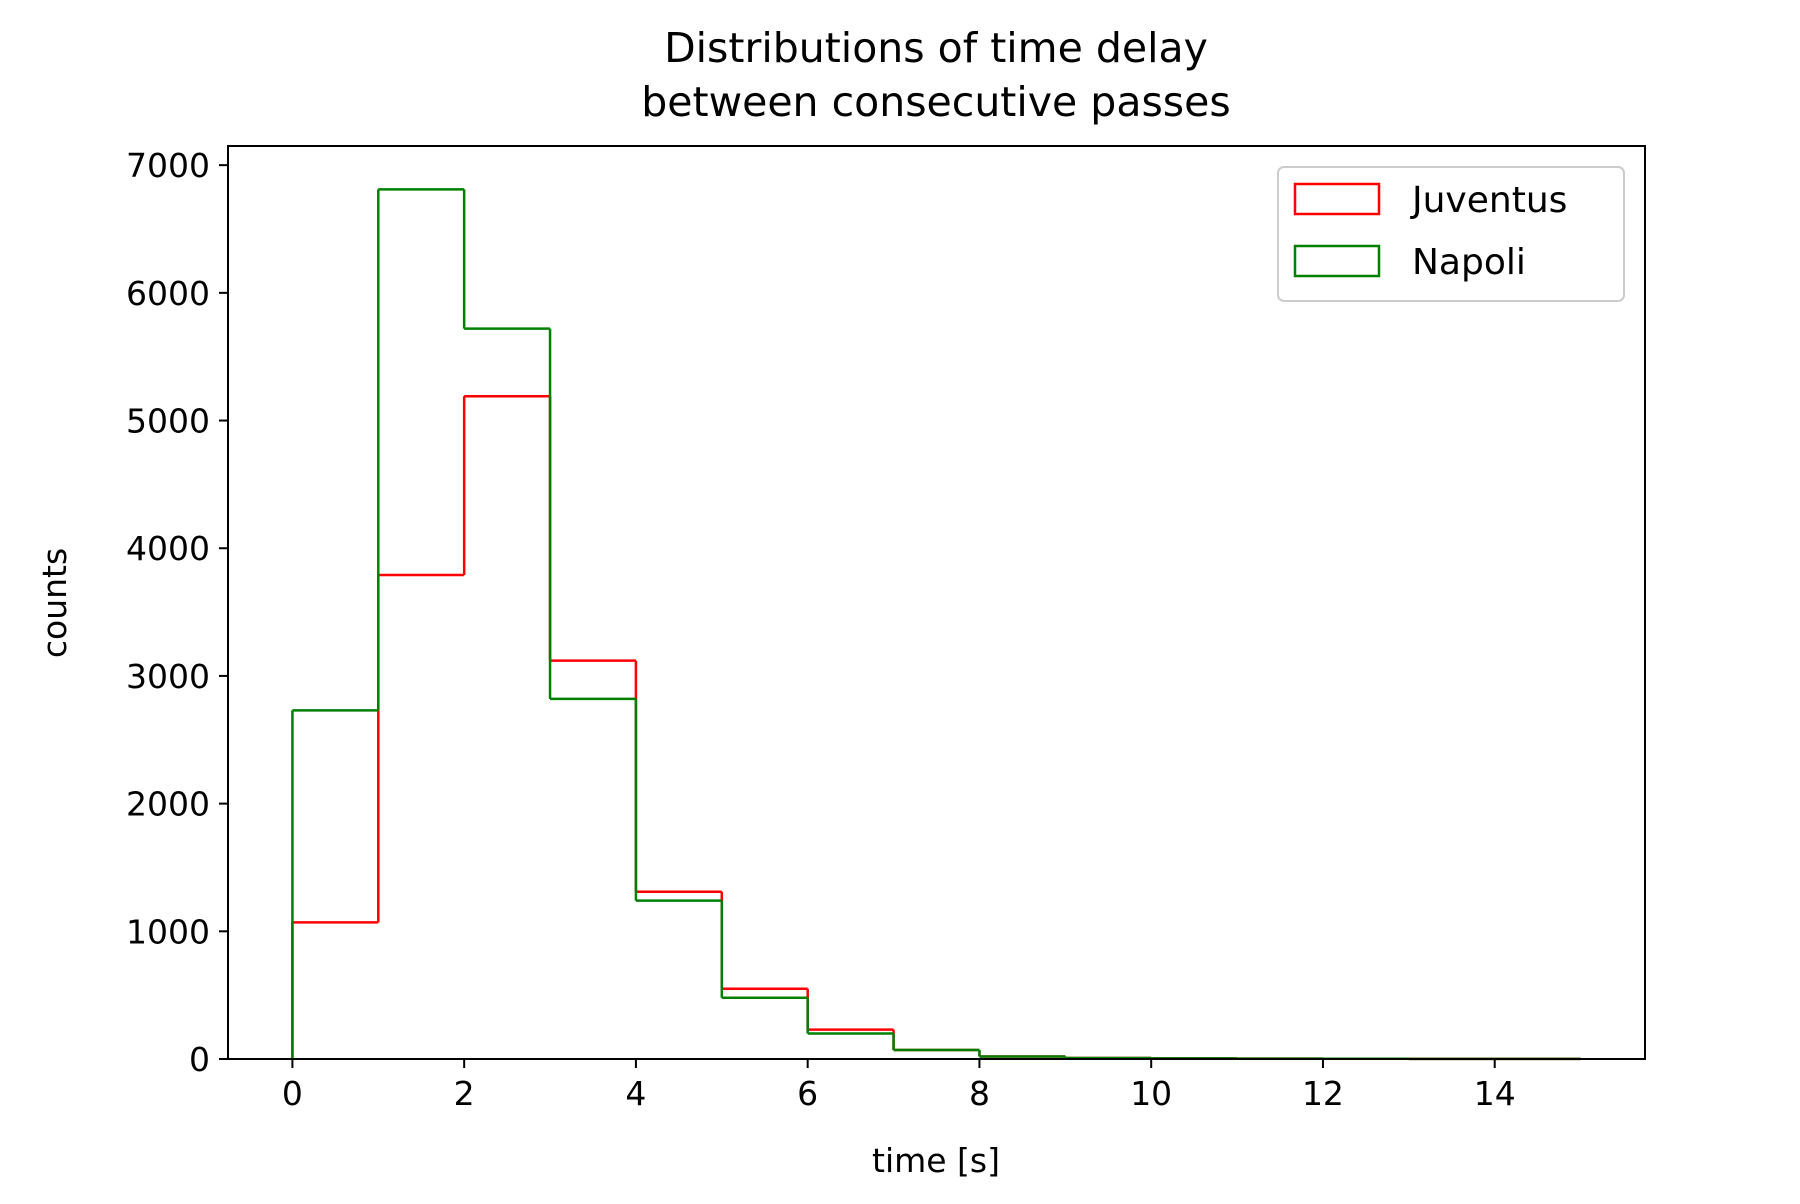 This screenshot has width=1800, height=1204. What do you see at coordinates (936, 48) in the screenshot?
I see `chart-title-line-1: Distributions of time delay` at bounding box center [936, 48].